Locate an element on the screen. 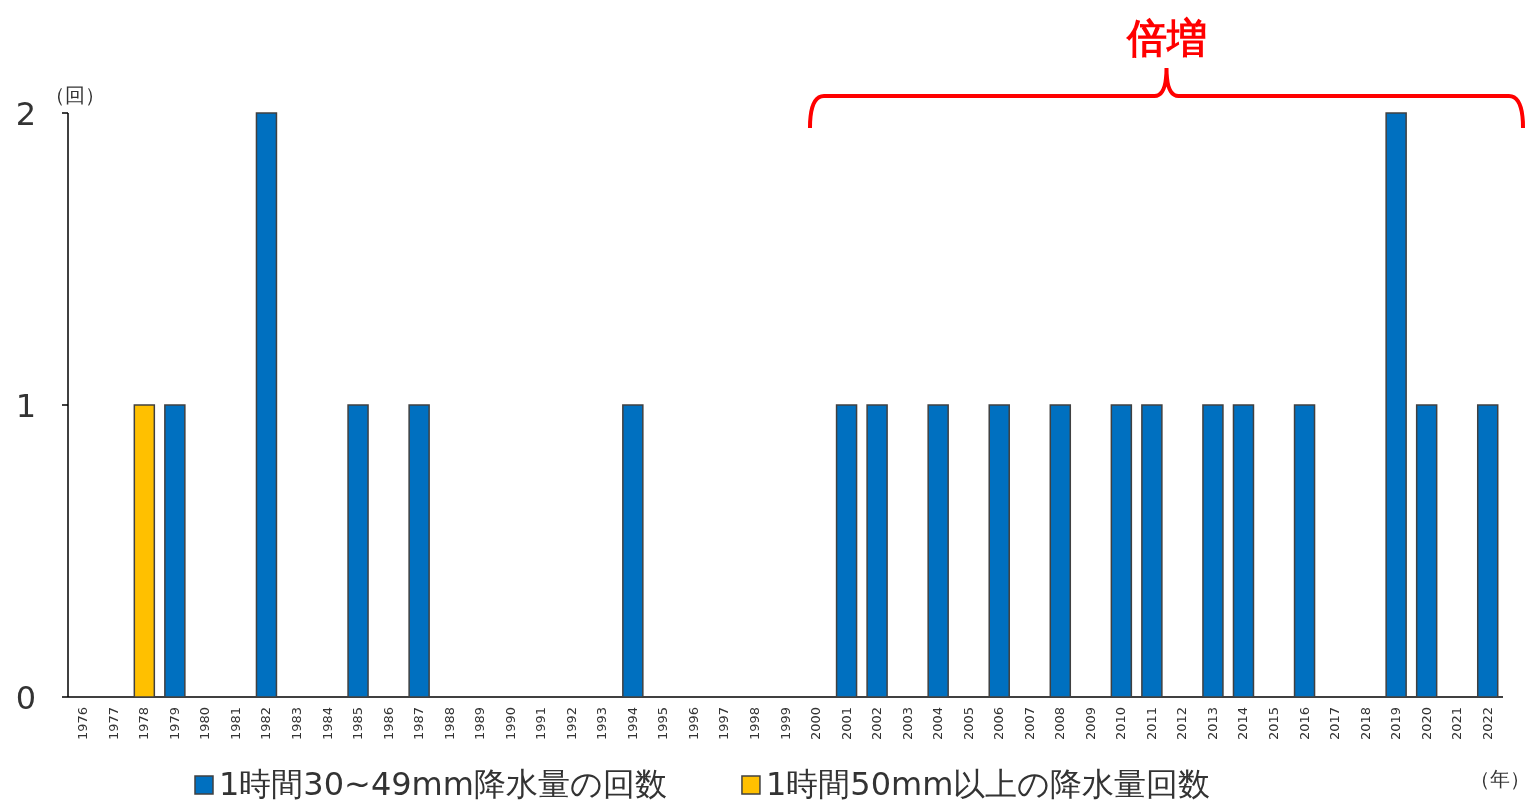  x-tick-label: 1997 is located at coordinates (724, 724).